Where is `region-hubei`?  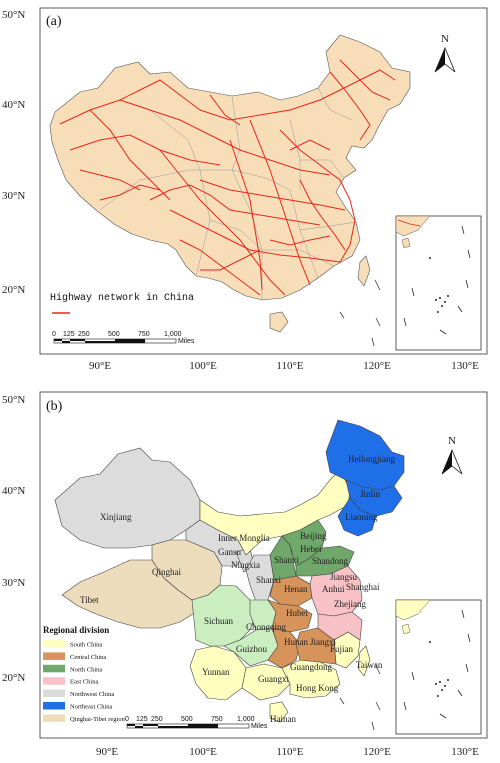 region-hubei is located at coordinates (290, 616).